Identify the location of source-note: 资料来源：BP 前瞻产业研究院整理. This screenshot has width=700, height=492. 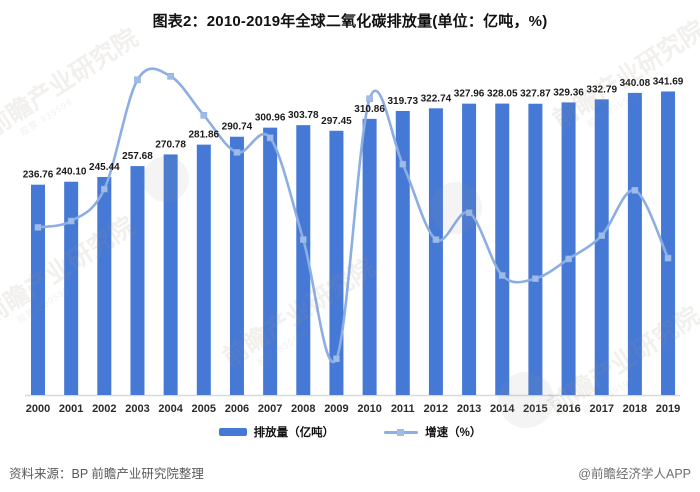
(106, 474).